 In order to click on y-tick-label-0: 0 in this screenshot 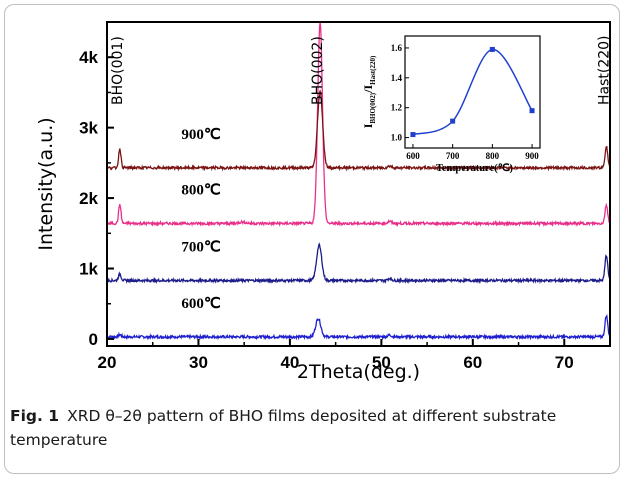, I will do `click(93, 339)`.